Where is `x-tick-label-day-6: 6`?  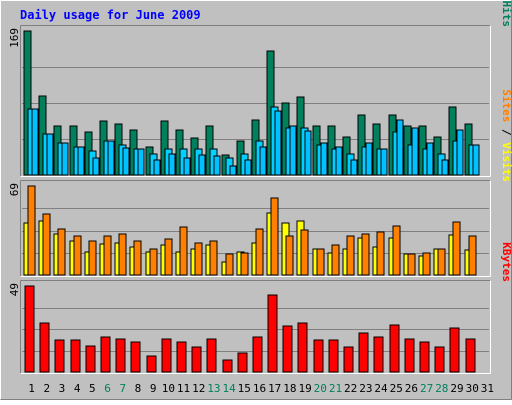 x-tick-label-day-6: 6 is located at coordinates (107, 388).